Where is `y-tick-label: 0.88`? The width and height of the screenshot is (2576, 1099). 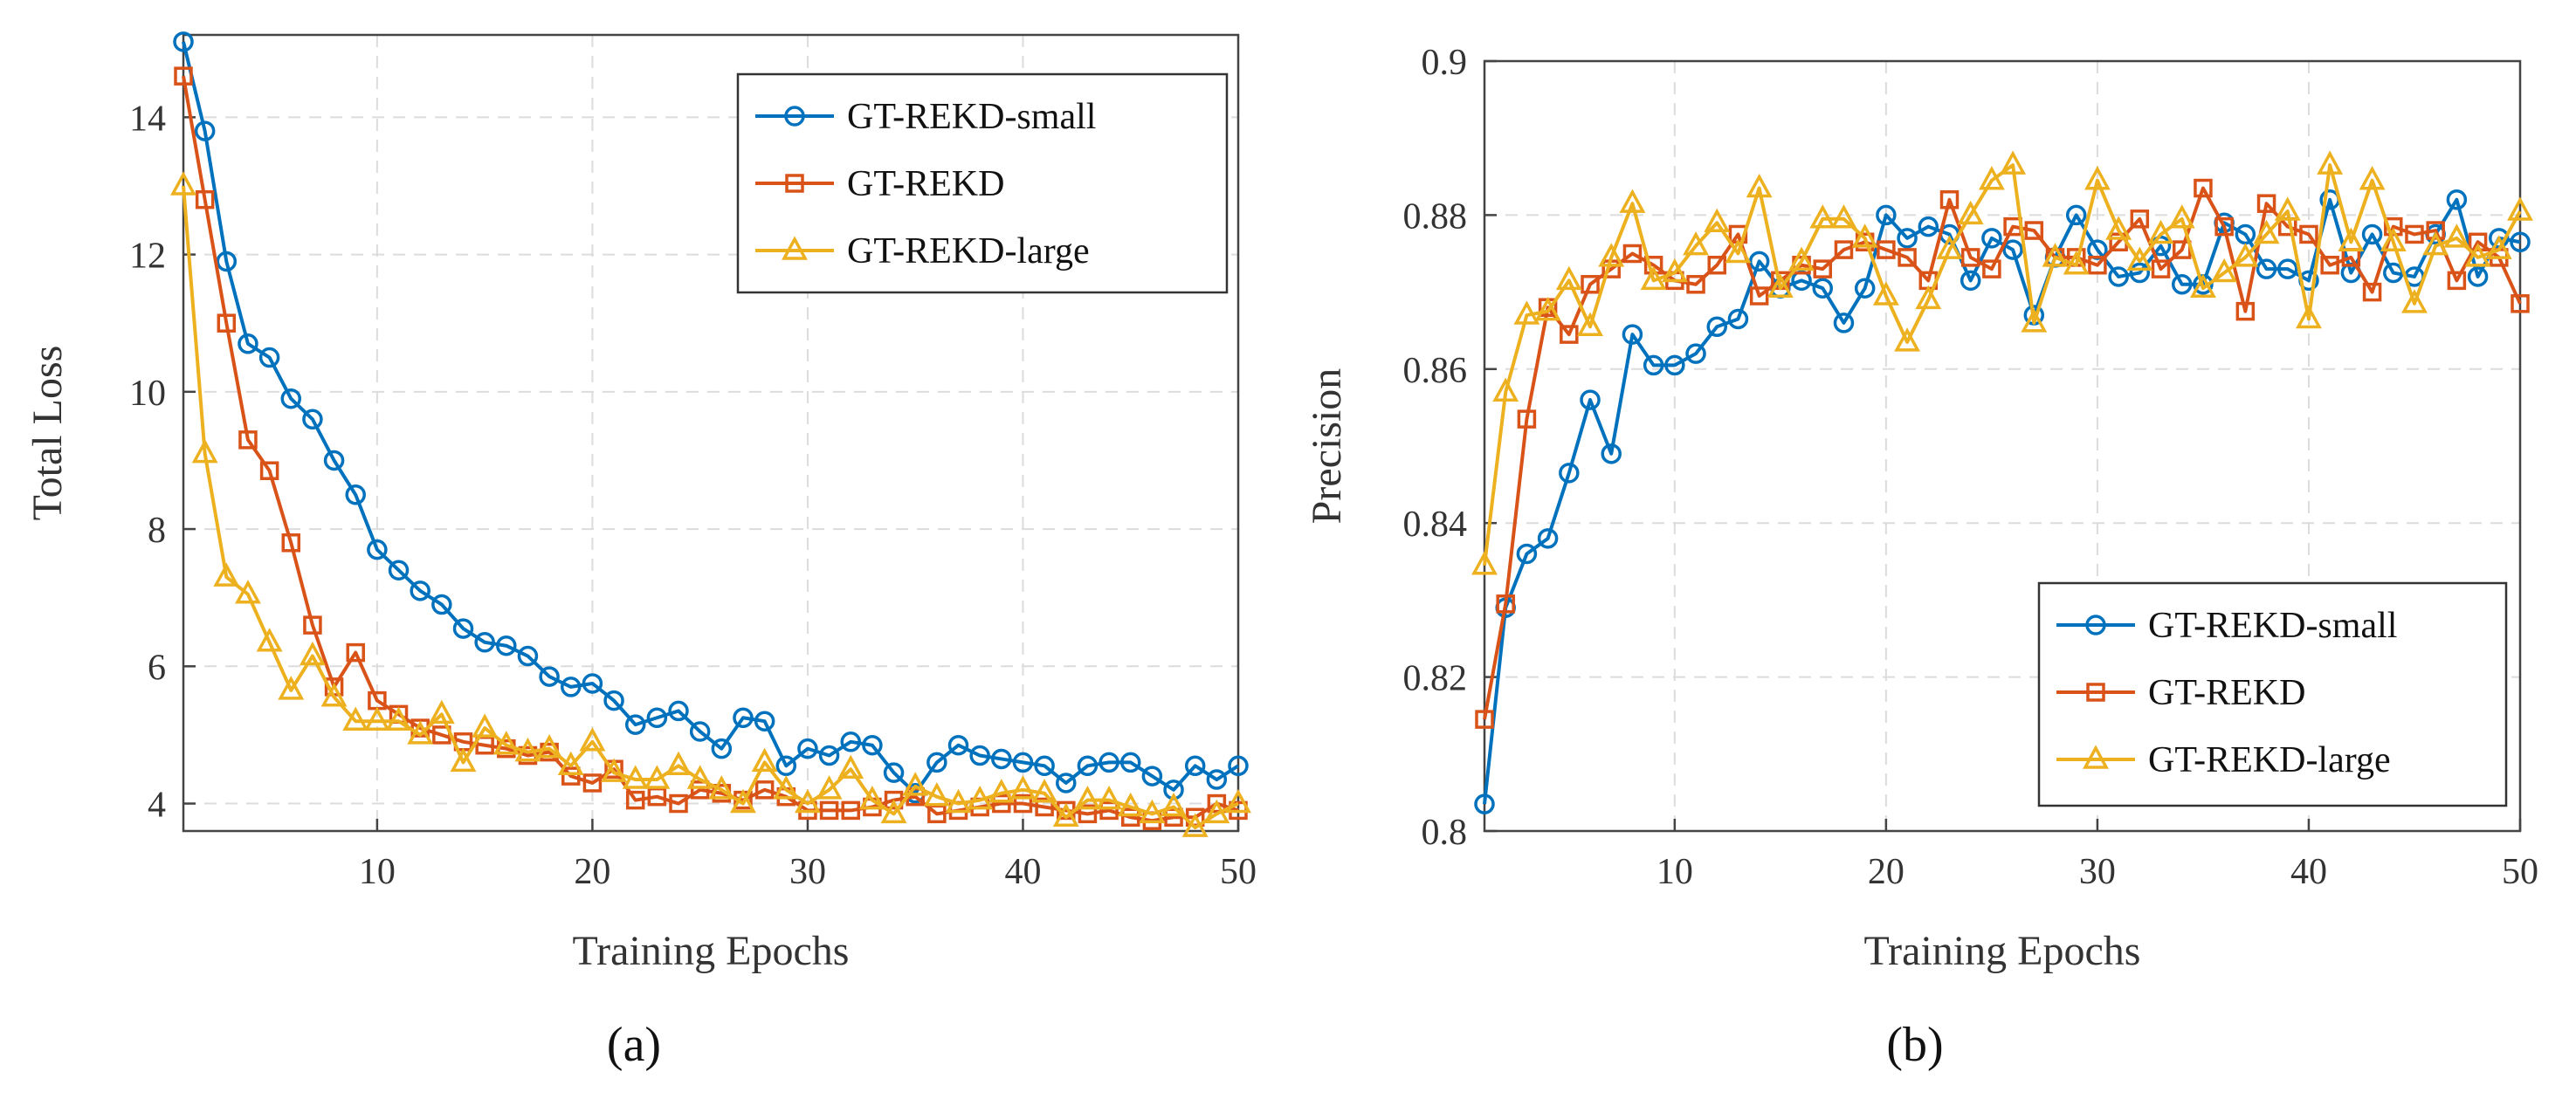
y-tick-label: 0.88 is located at coordinates (1435, 216).